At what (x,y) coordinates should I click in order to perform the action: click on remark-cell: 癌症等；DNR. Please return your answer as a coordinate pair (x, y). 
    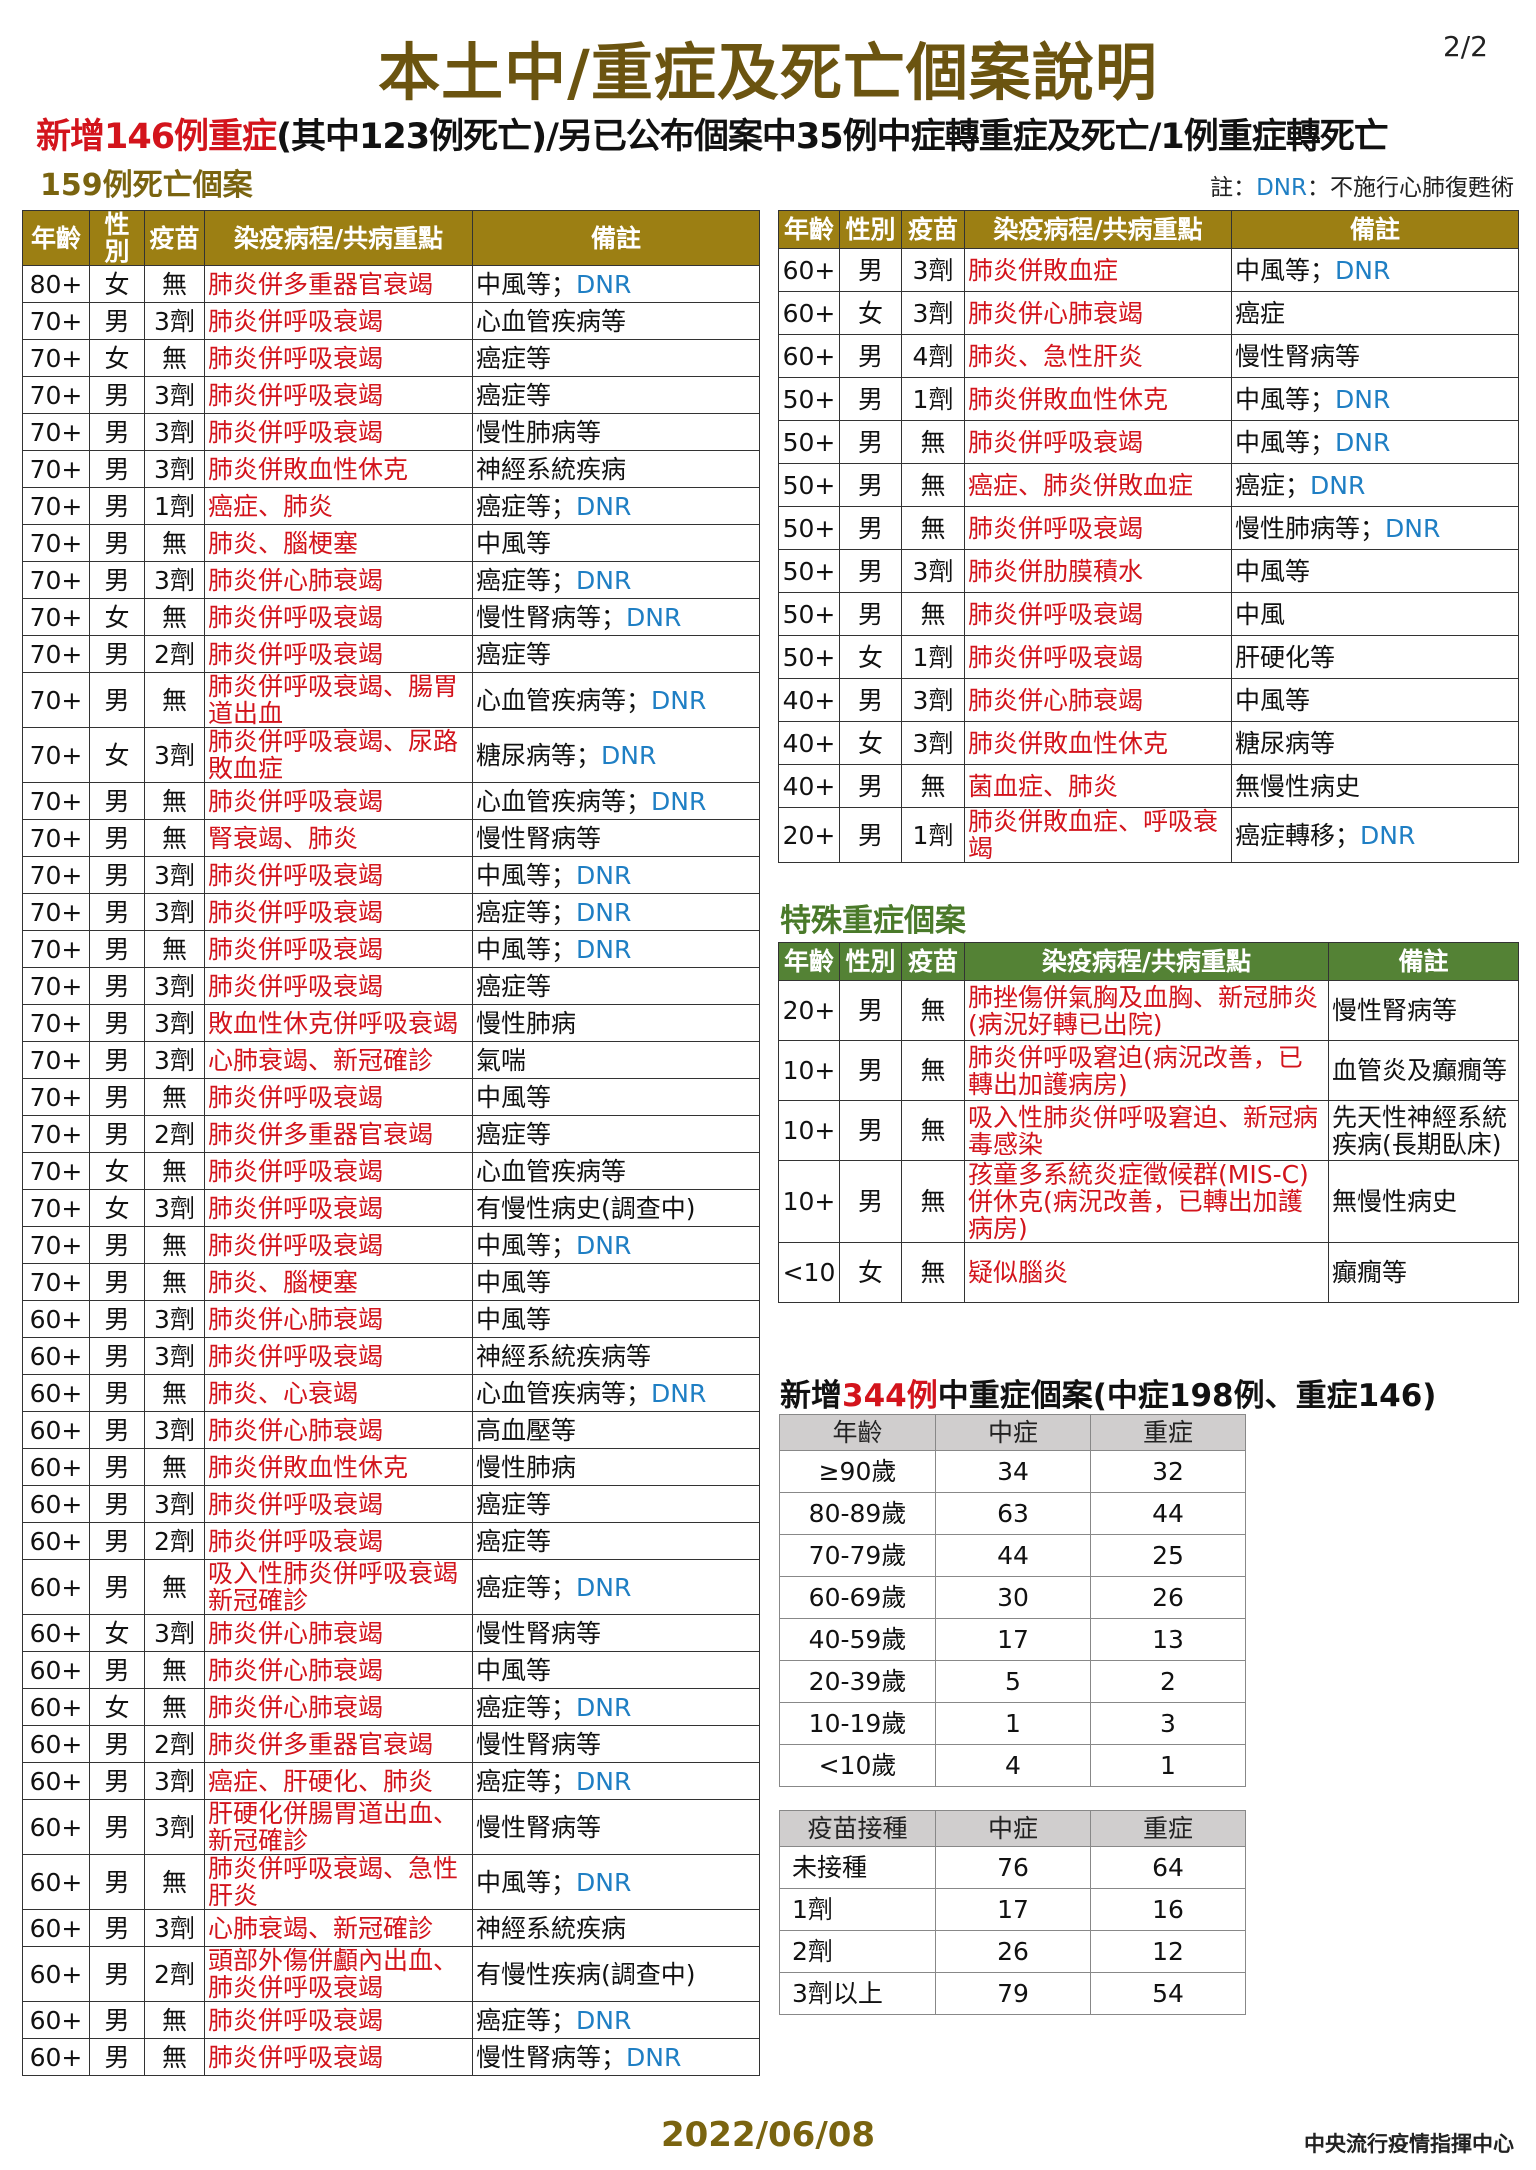
    Looking at the image, I should click on (616, 912).